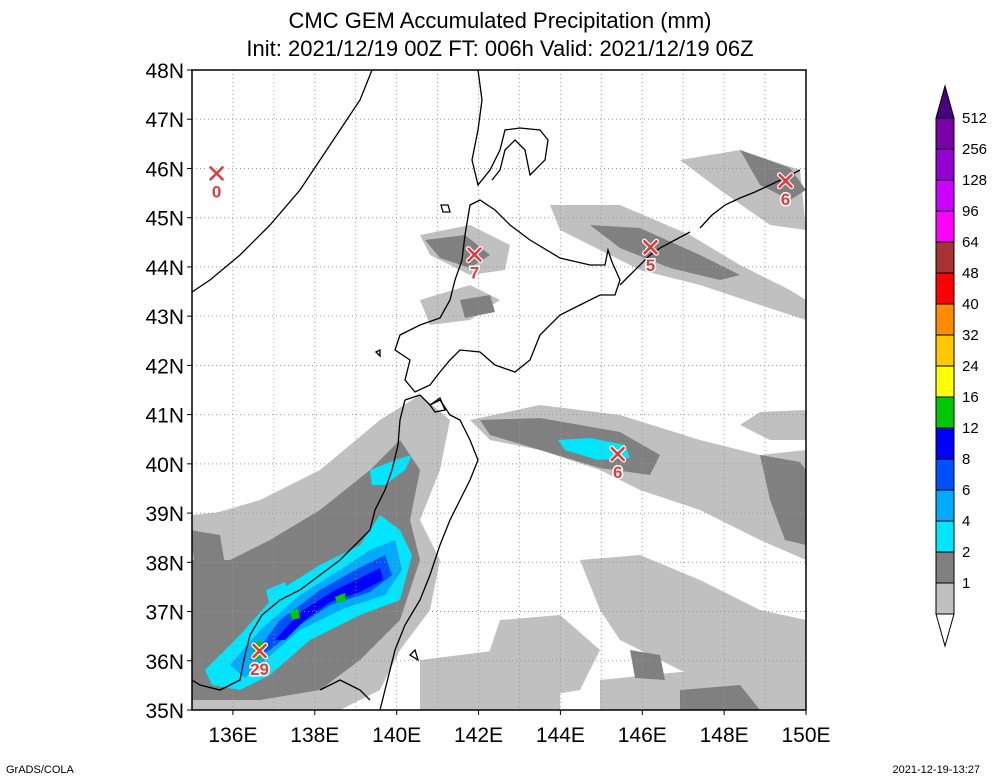 The image size is (1000, 779). Describe the element at coordinates (478, 735) in the screenshot. I see `lon-label: 142E` at that location.